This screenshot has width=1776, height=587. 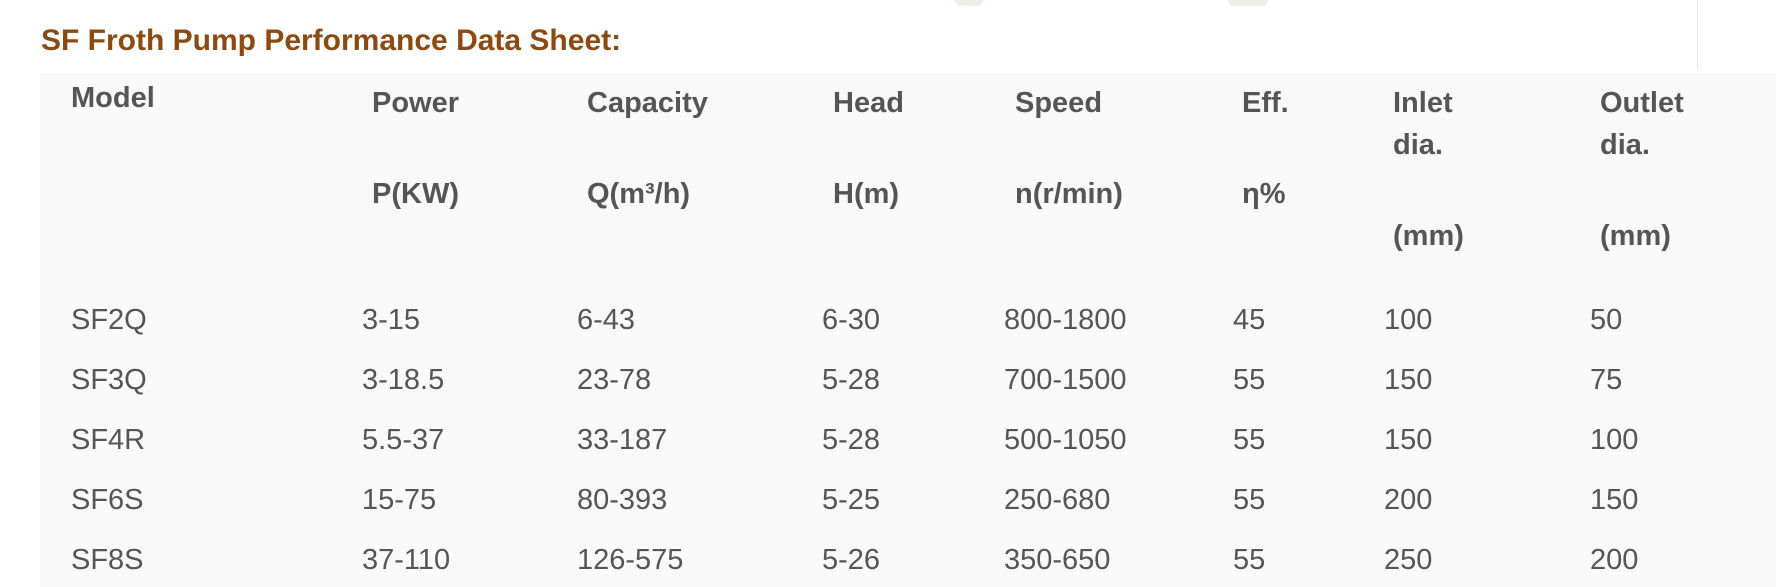 I want to click on table-cell: 5-25, so click(x=851, y=500).